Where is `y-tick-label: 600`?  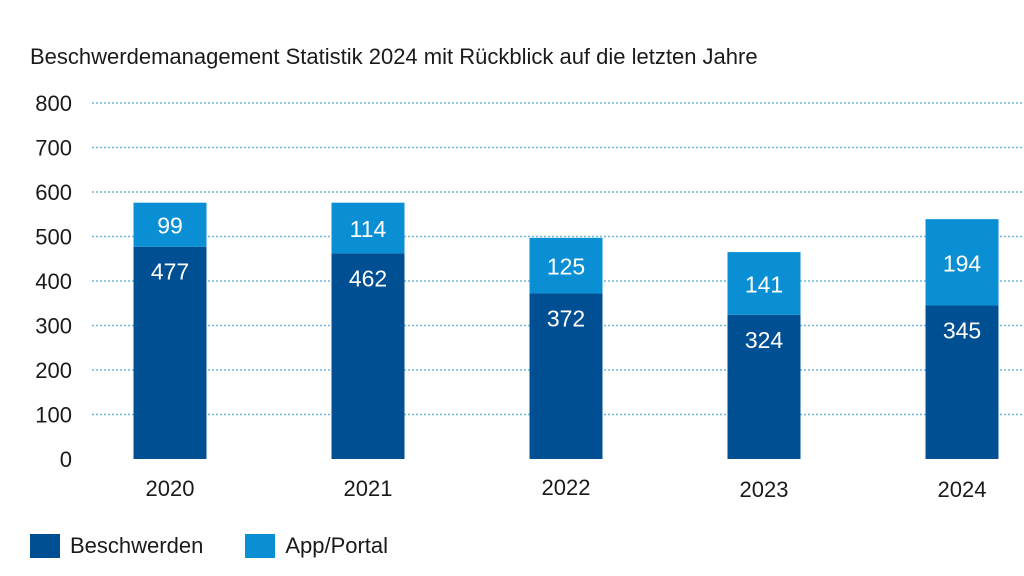 y-tick-label: 600 is located at coordinates (53, 192).